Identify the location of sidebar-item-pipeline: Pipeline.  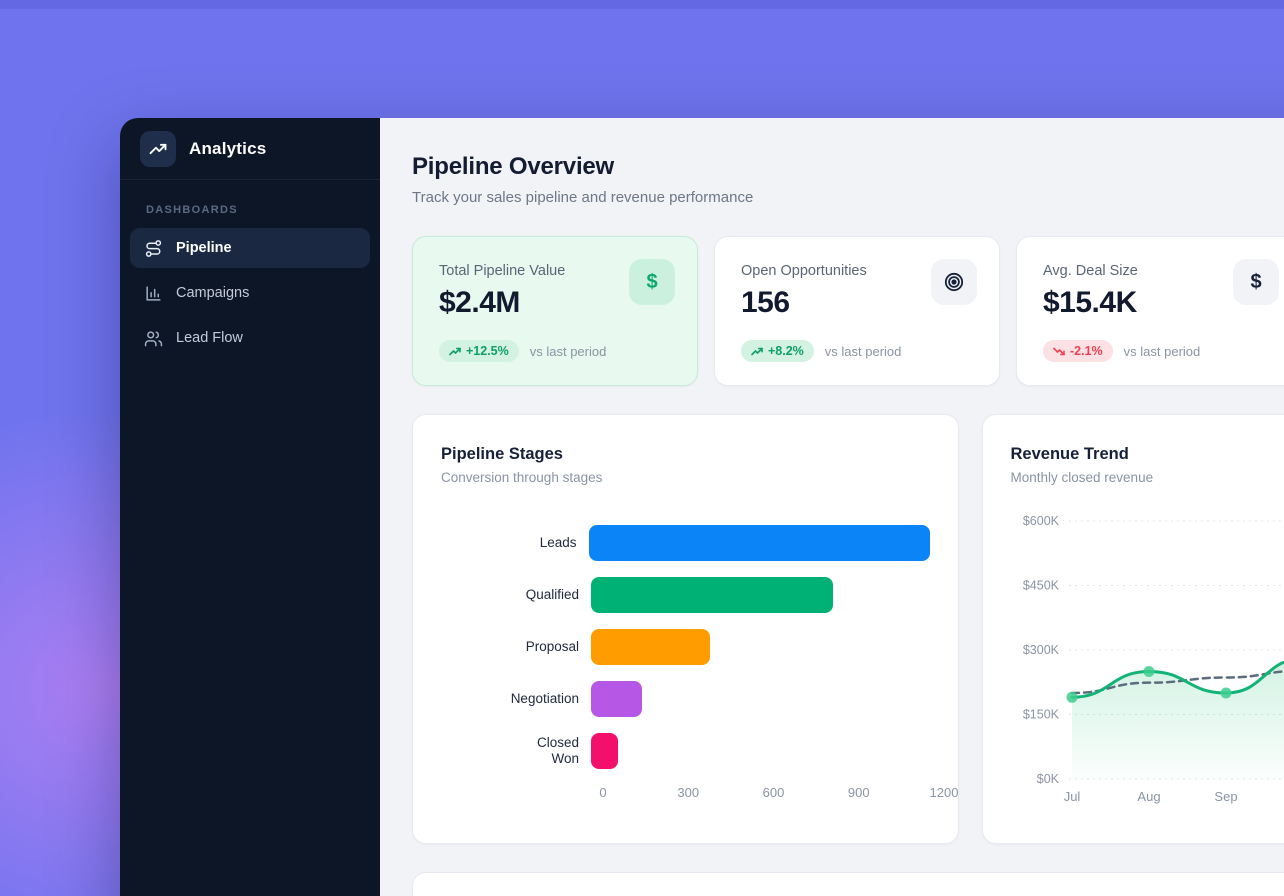
(250, 248).